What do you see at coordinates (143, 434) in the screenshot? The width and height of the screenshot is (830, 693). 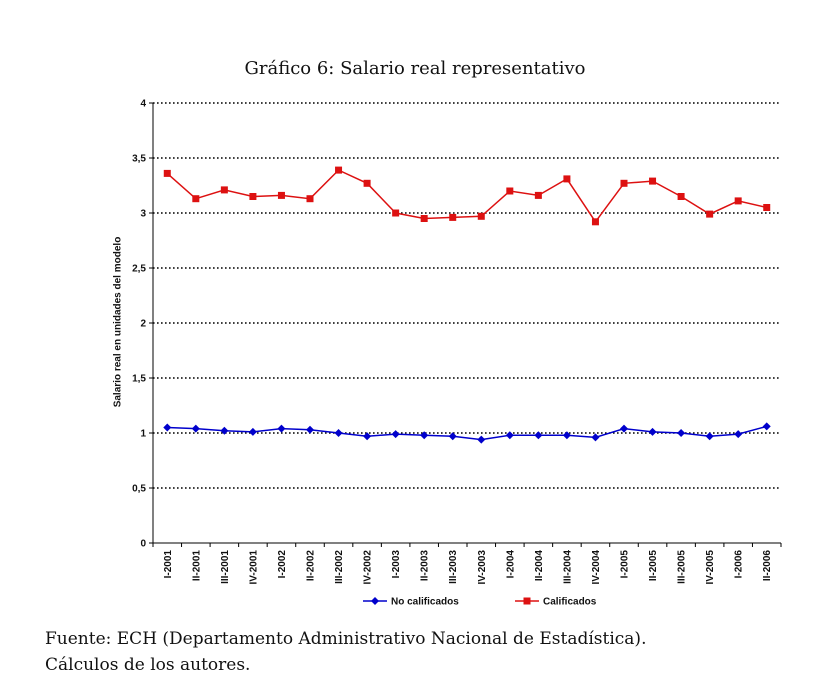 I see `y-tick-label: 1` at bounding box center [143, 434].